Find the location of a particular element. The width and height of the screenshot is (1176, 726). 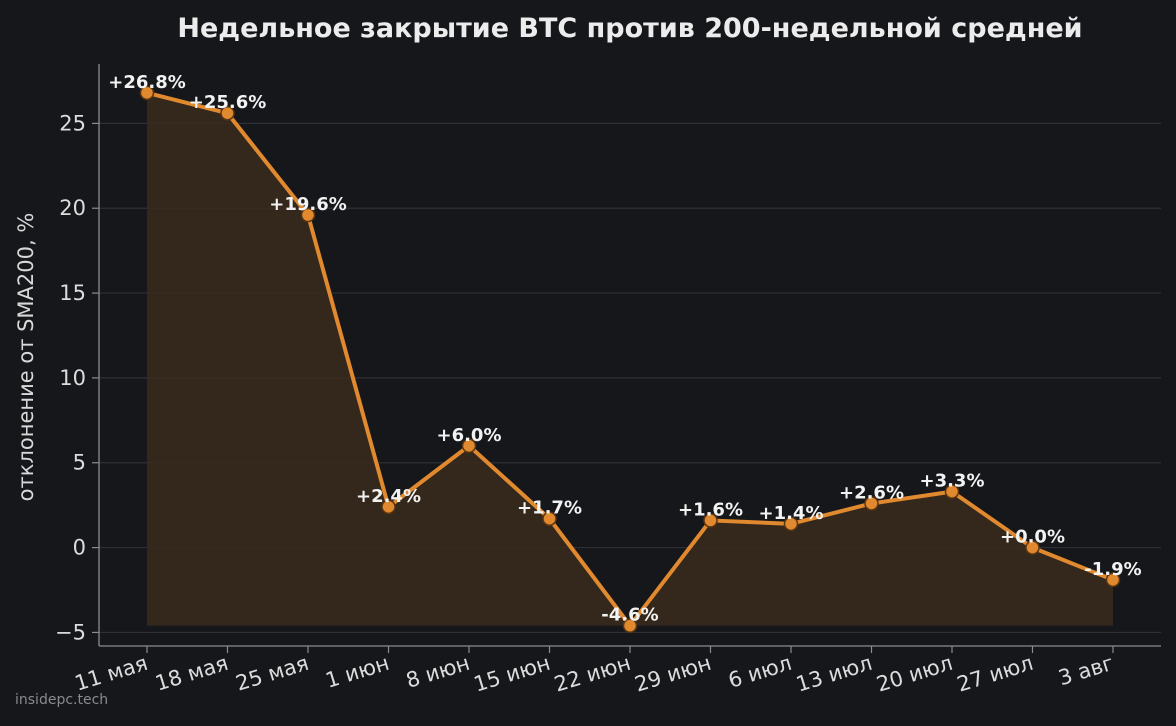

x-tick-label: 1 июн is located at coordinates (357, 672).